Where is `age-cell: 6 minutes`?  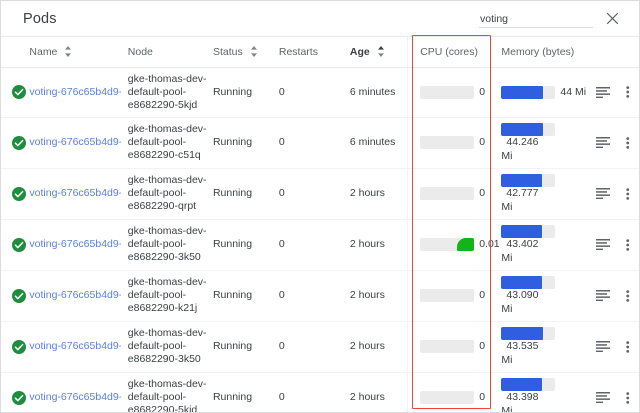 age-cell: 6 minutes is located at coordinates (378, 143).